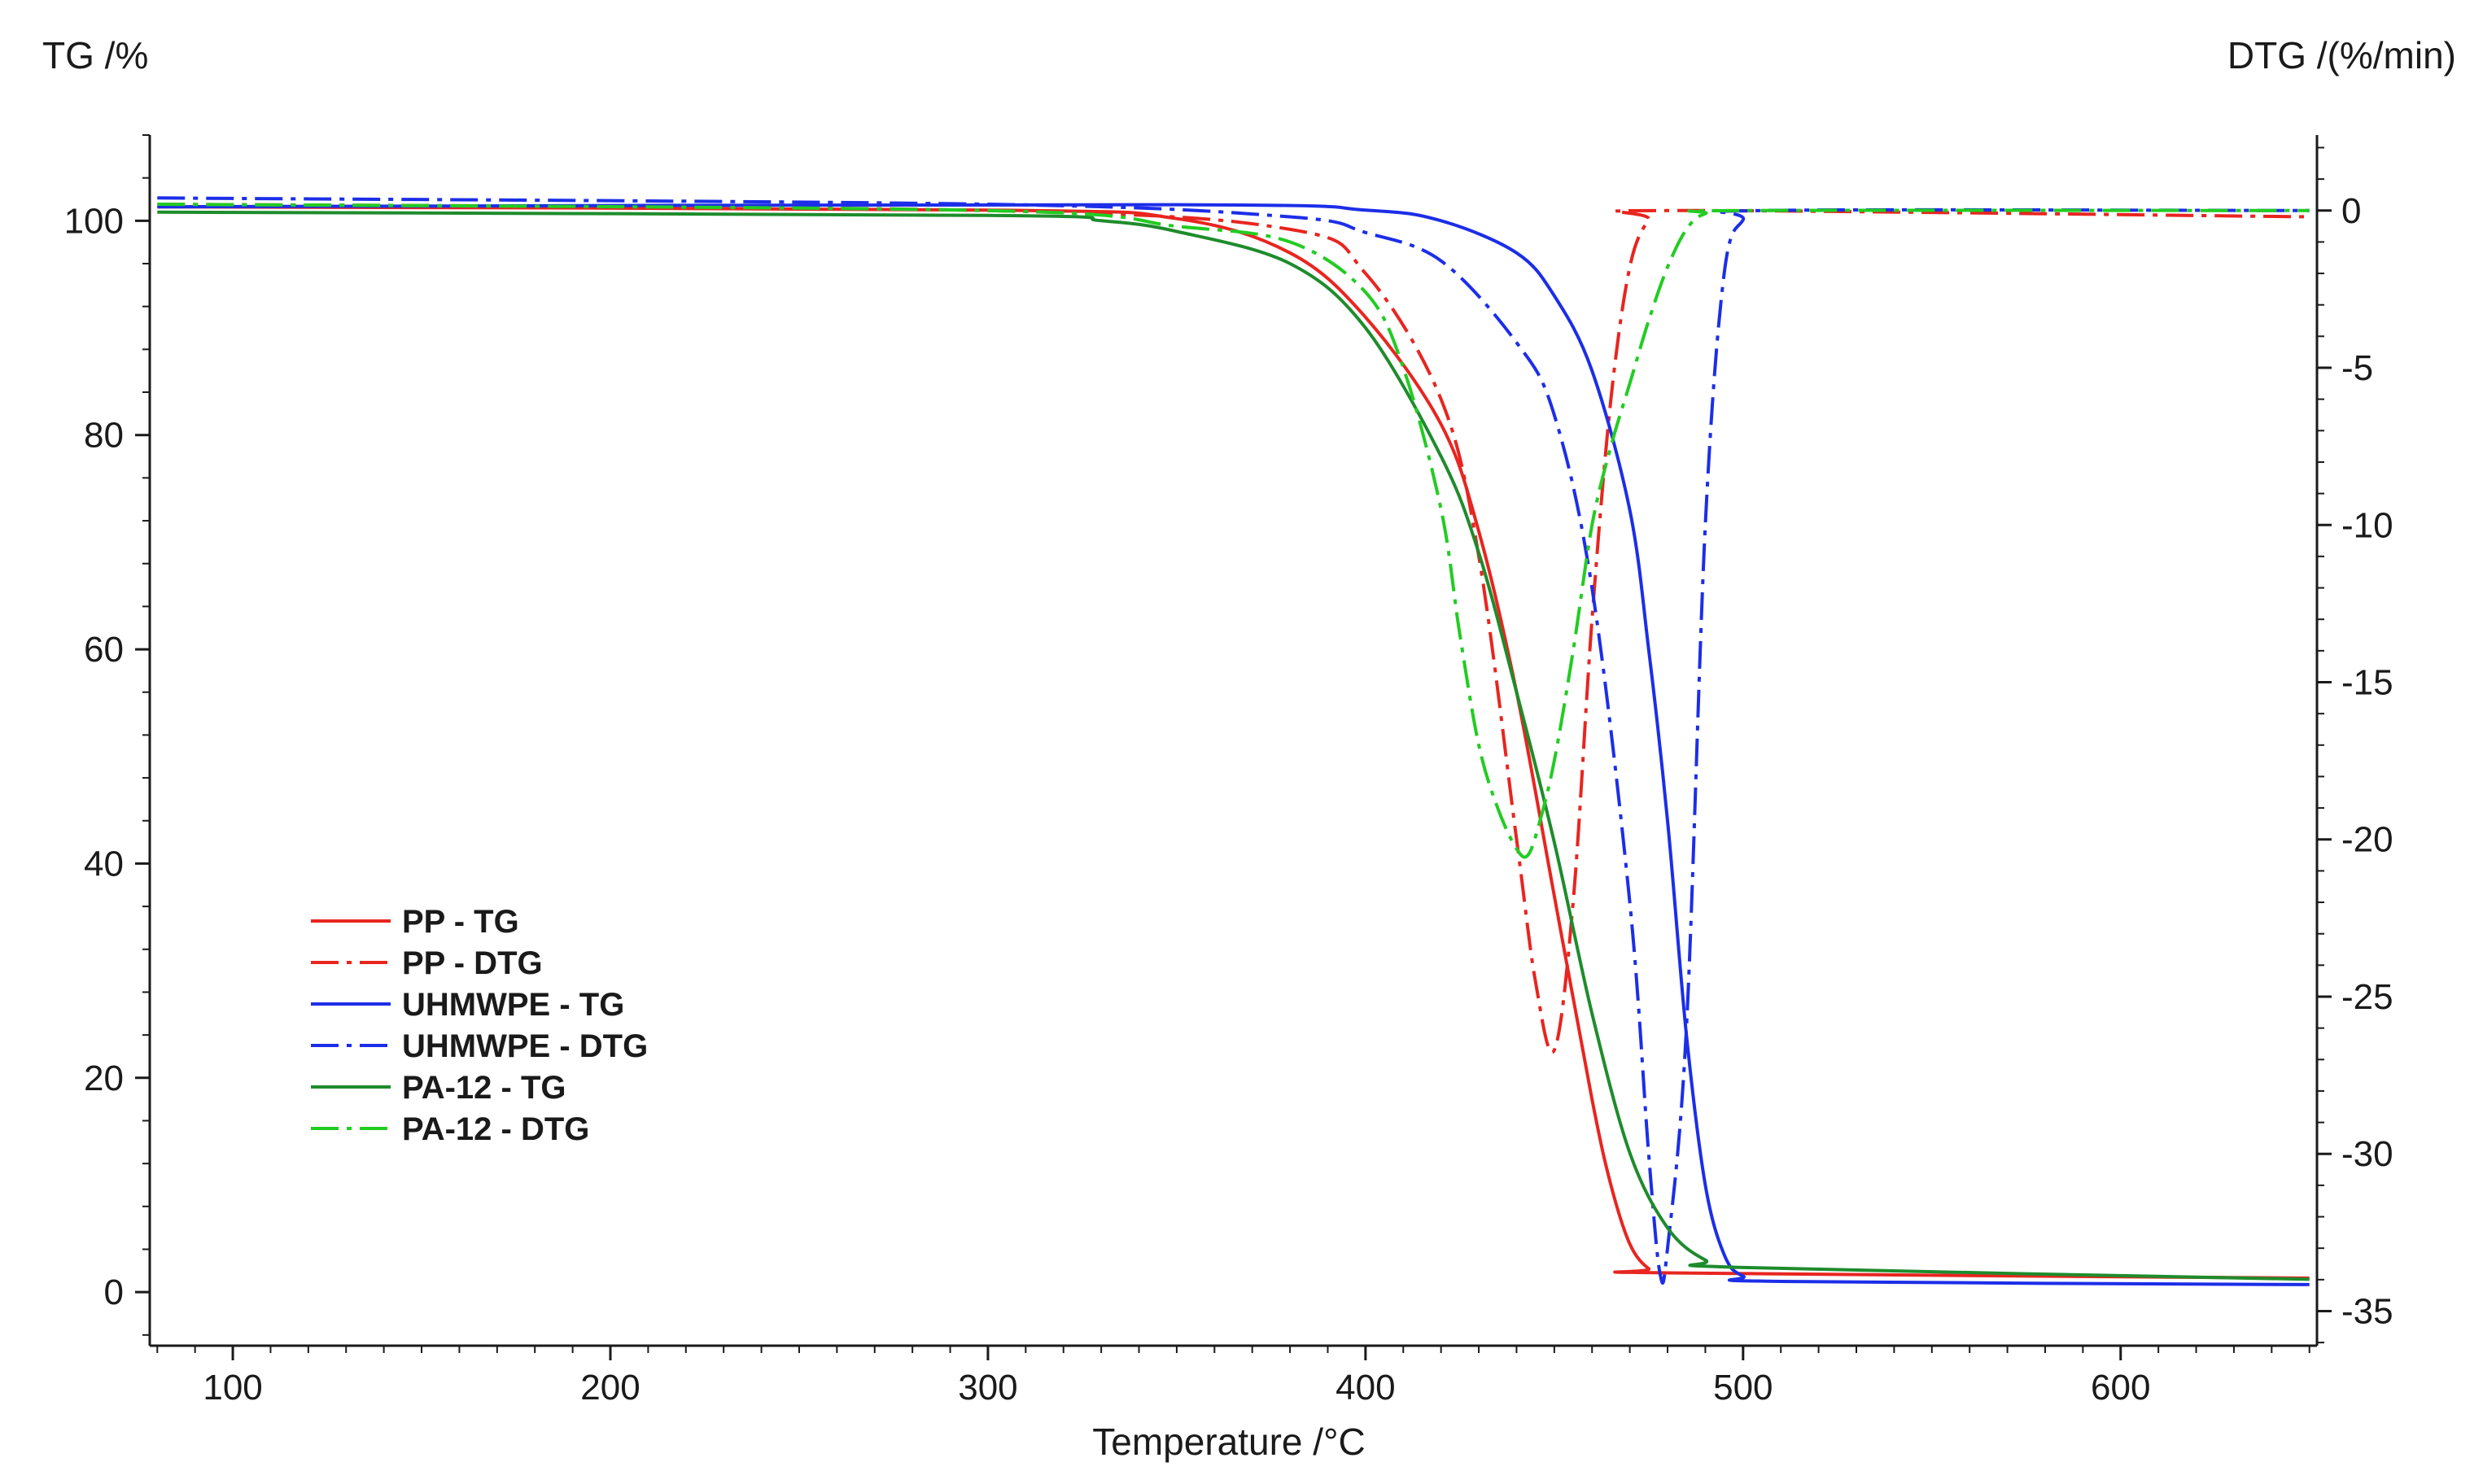  What do you see at coordinates (104, 650) in the screenshot?
I see `y-tick-label: 60` at bounding box center [104, 650].